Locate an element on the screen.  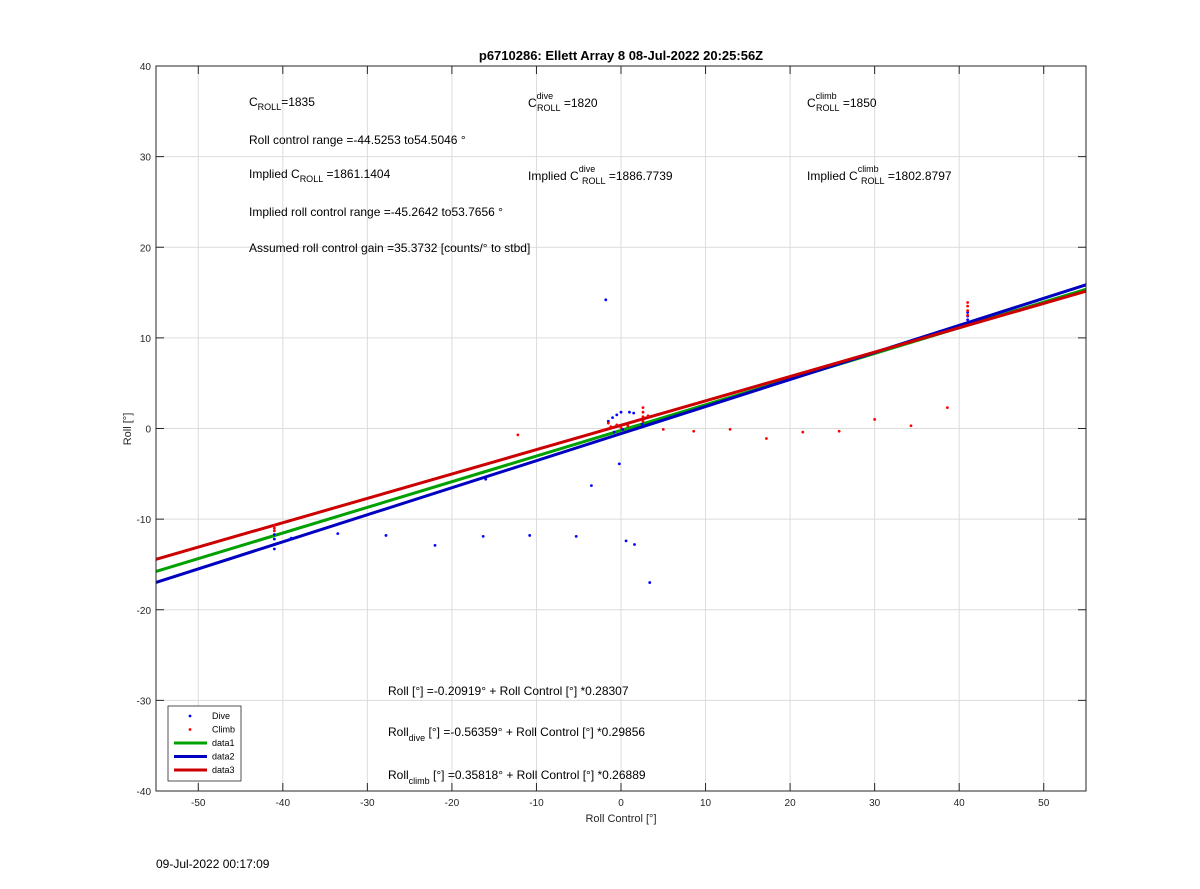
y-axis-label: Roll [°] is located at coordinates (128, 429).